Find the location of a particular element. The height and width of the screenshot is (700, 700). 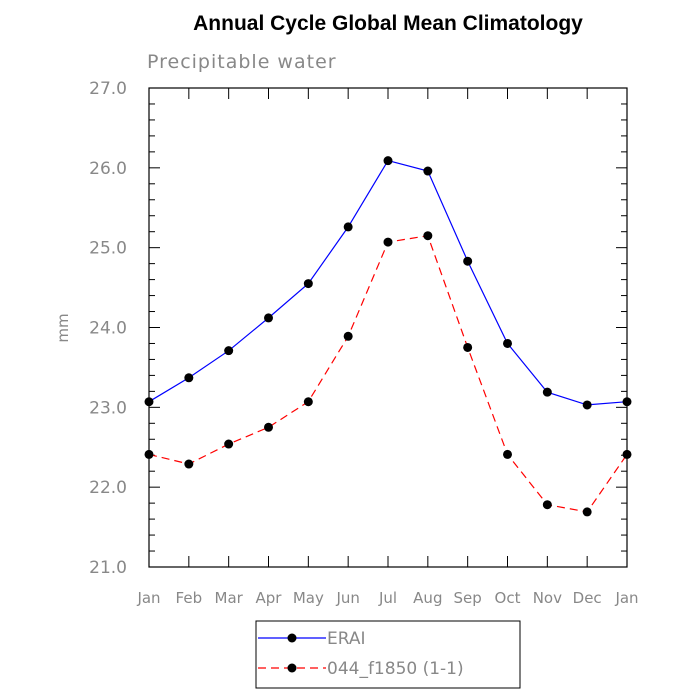

x-tick-label: Oct is located at coordinates (508, 598).